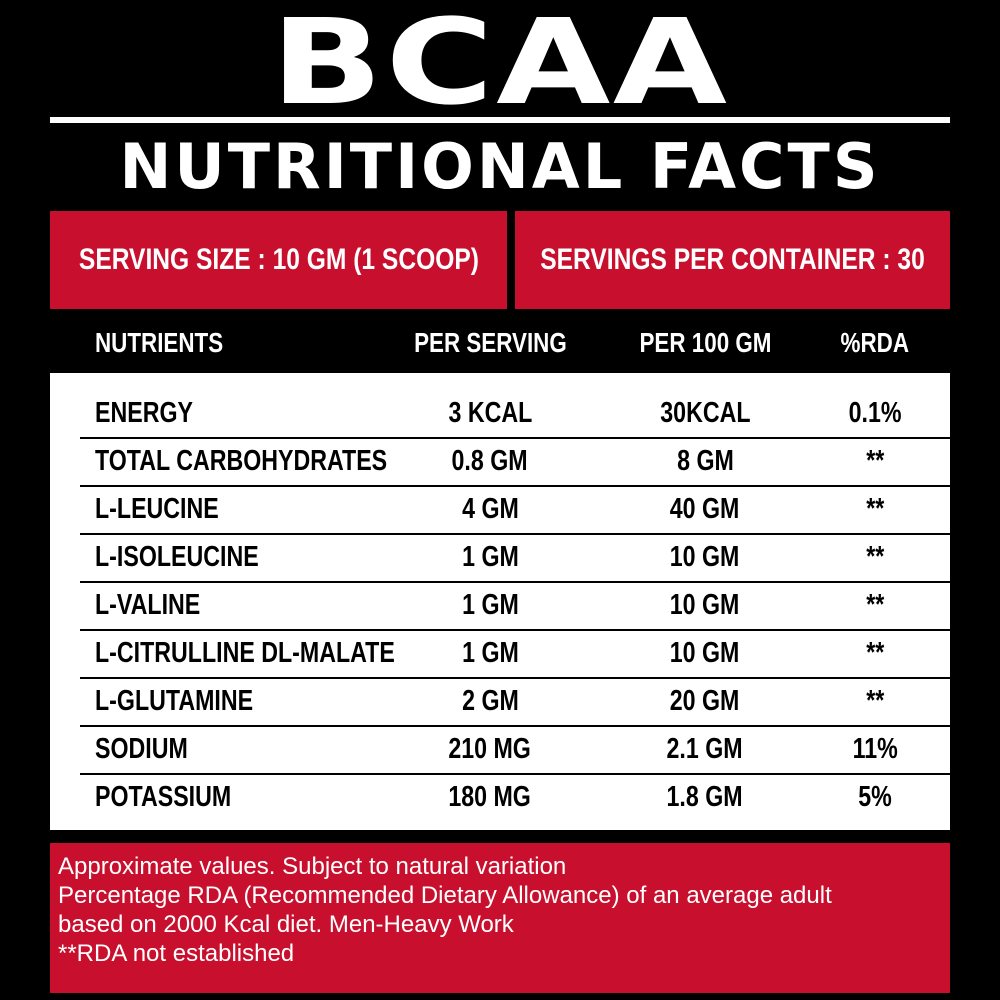 The width and height of the screenshot is (1000, 1000). What do you see at coordinates (148, 604) in the screenshot?
I see `nutrient-name: L-VALINE` at bounding box center [148, 604].